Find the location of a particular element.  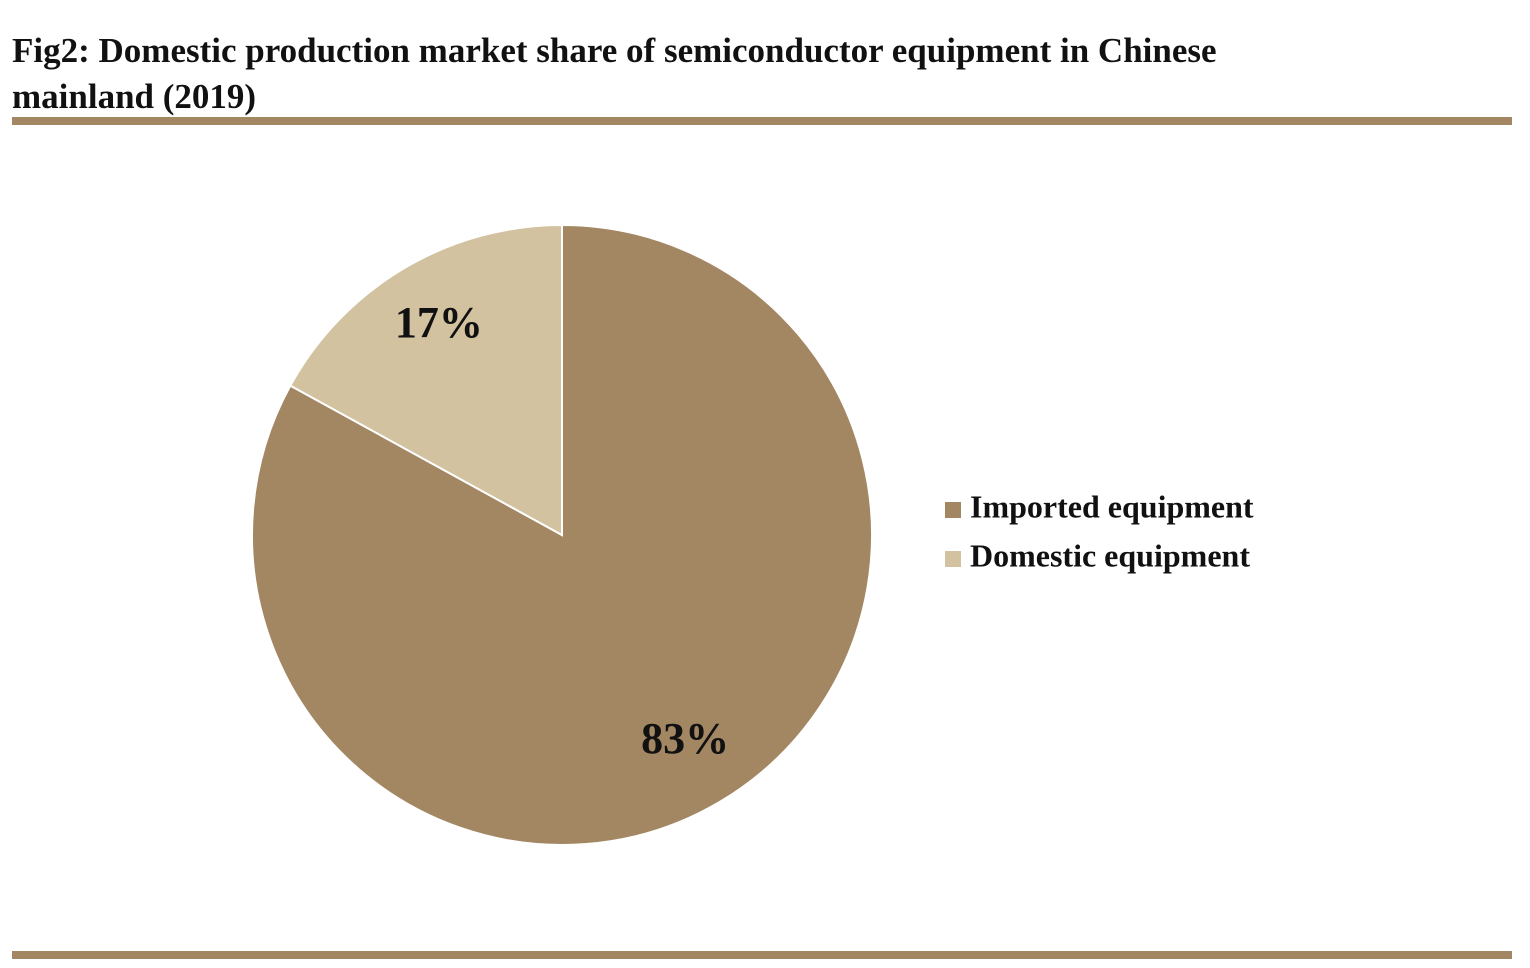

bottom-rule is located at coordinates (762, 955).